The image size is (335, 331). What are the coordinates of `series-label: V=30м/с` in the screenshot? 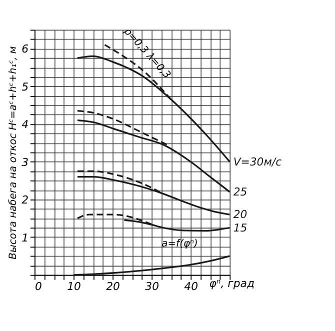 It's located at (257, 161).